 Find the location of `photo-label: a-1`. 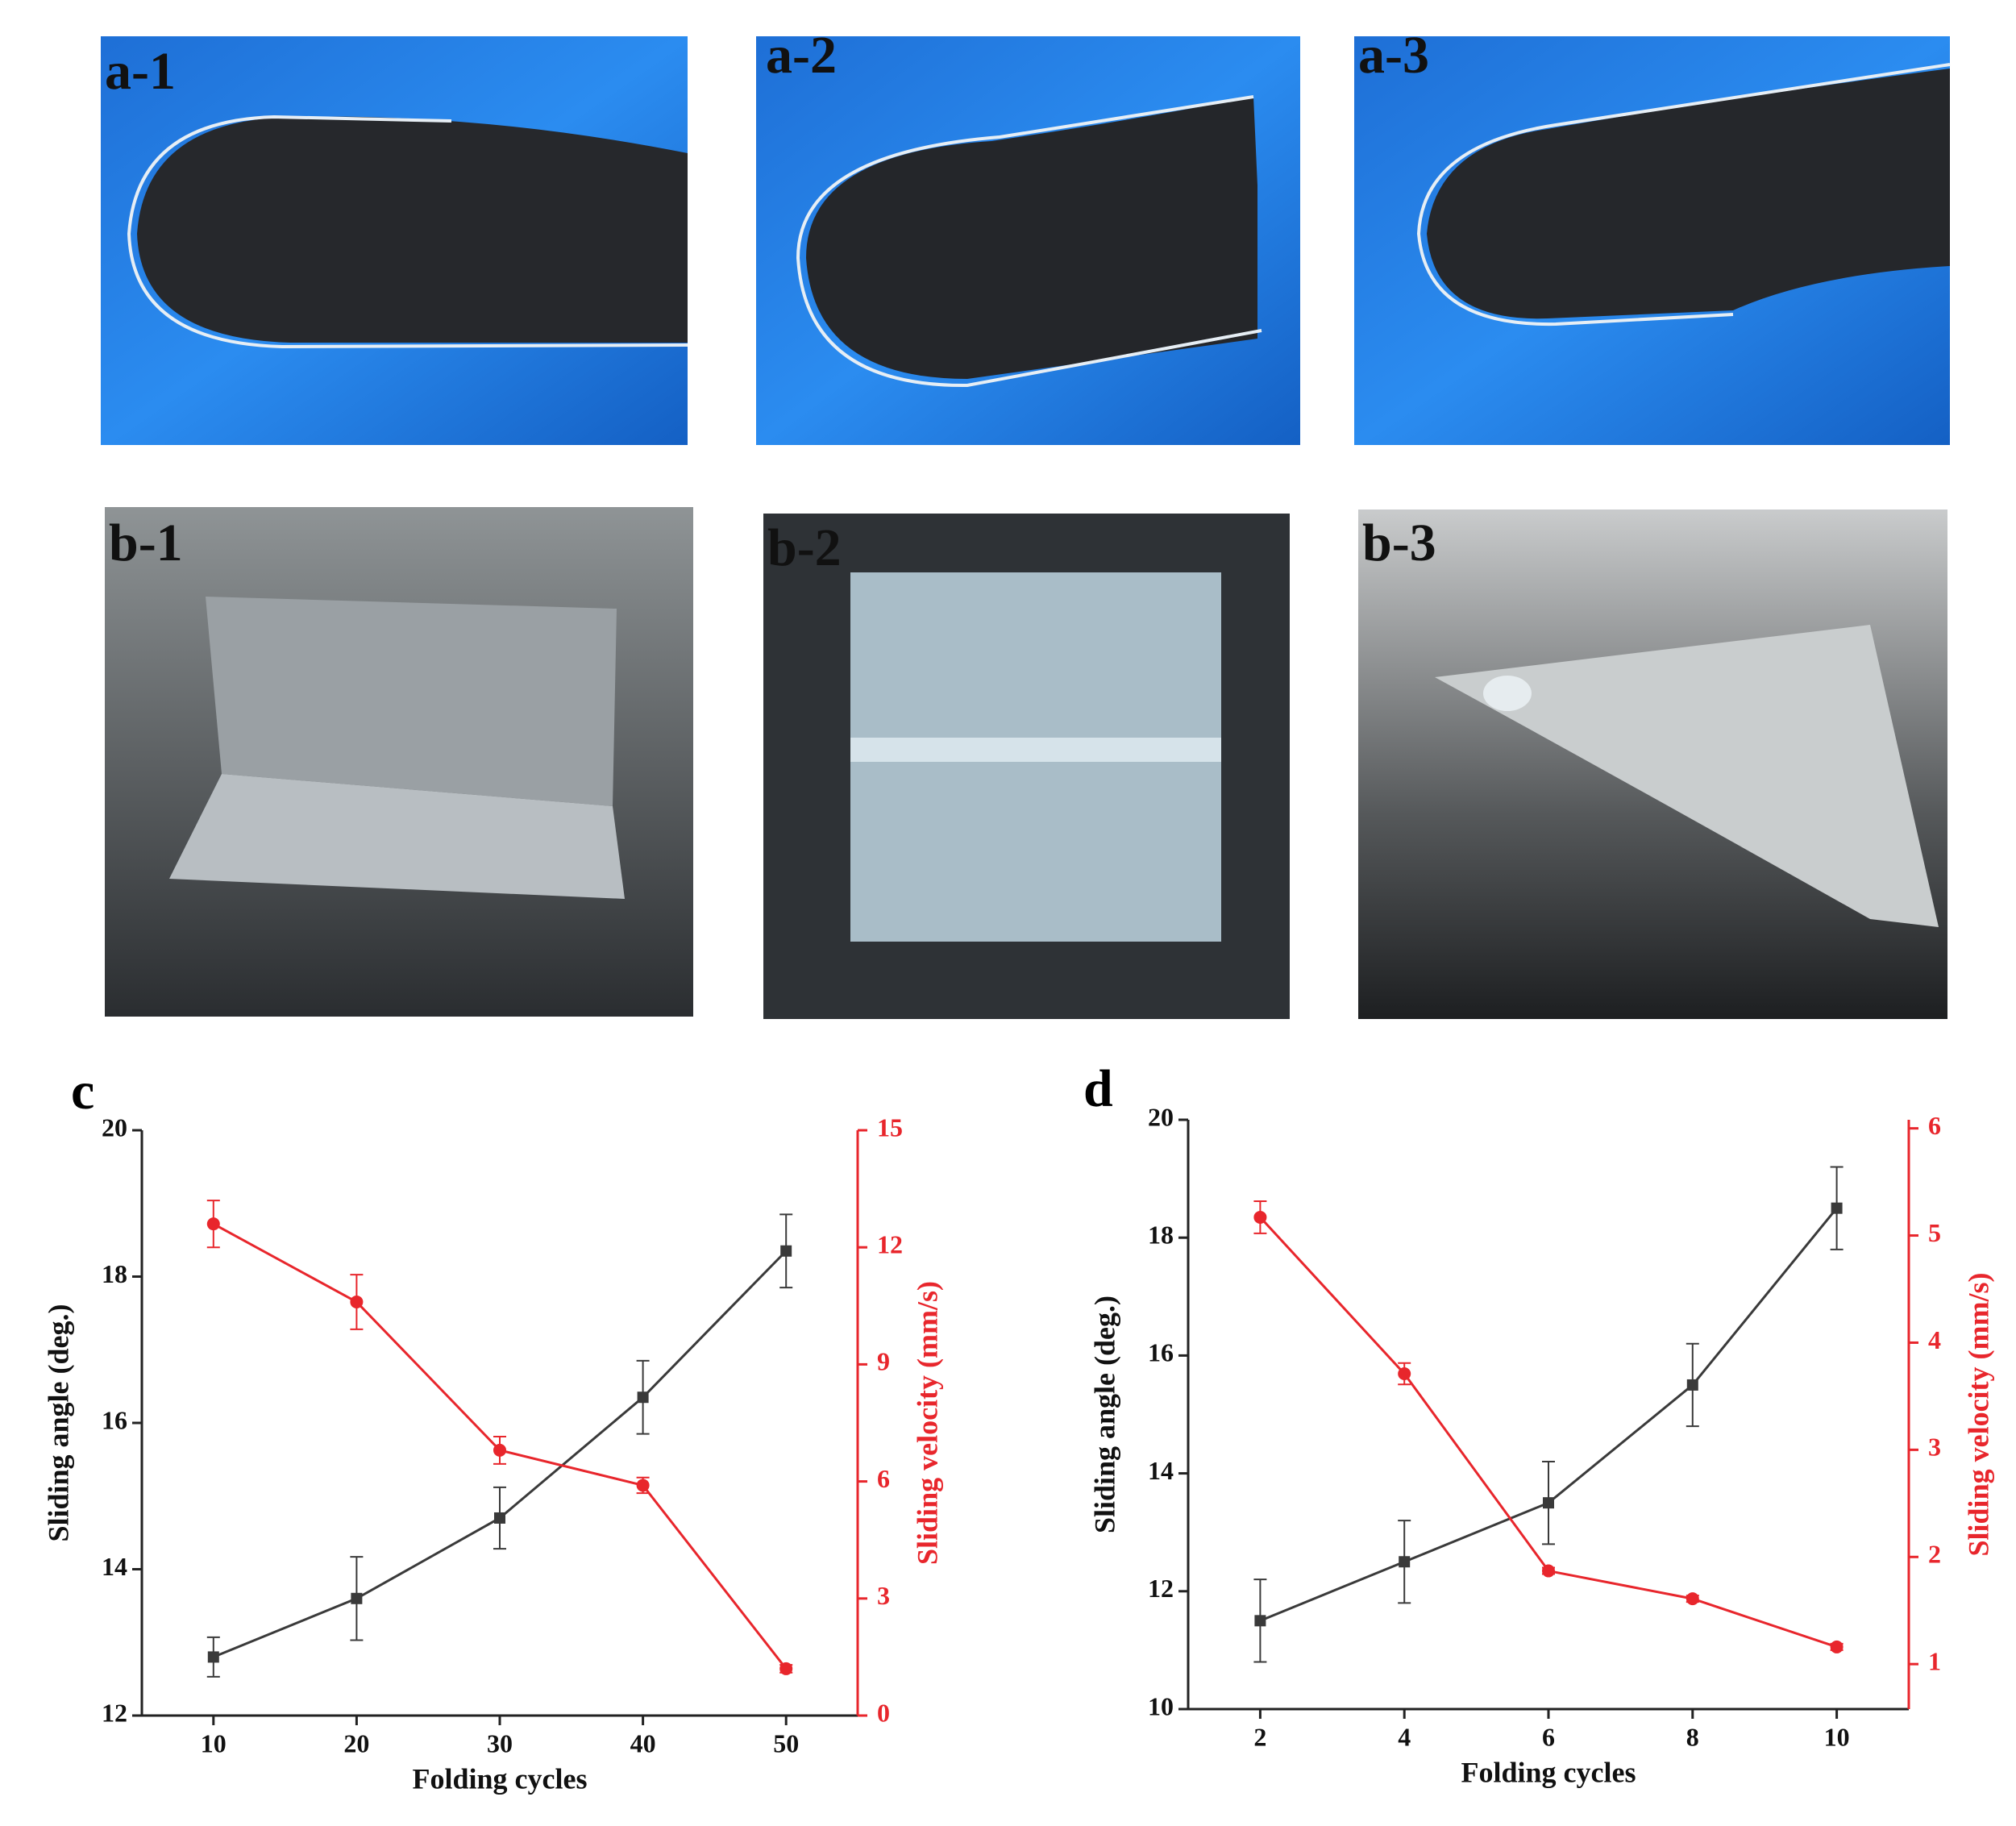

photo-label: a-1 is located at coordinates (140, 71).